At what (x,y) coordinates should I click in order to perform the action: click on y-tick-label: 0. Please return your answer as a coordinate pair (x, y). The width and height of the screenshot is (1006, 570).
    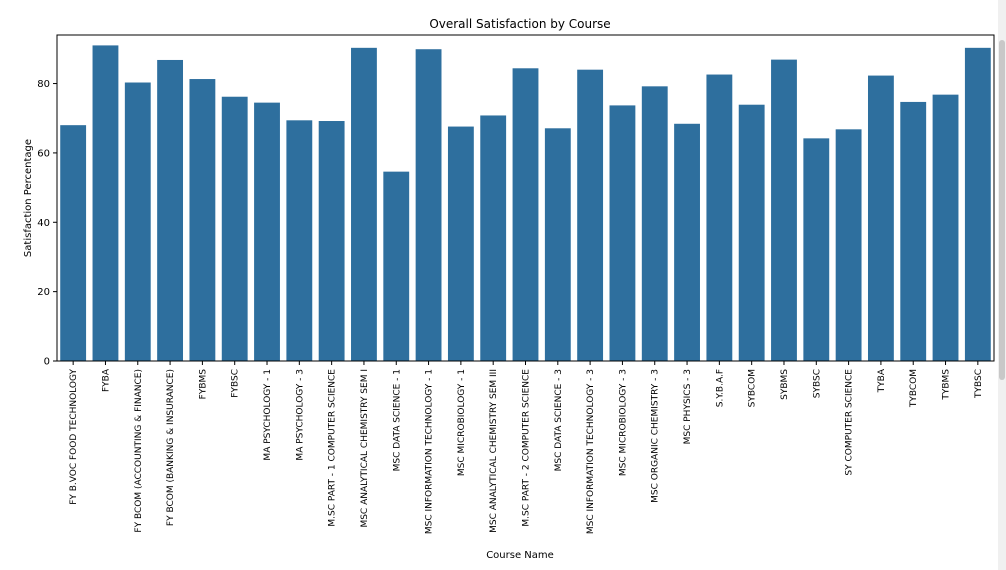
    Looking at the image, I should click on (47, 362).